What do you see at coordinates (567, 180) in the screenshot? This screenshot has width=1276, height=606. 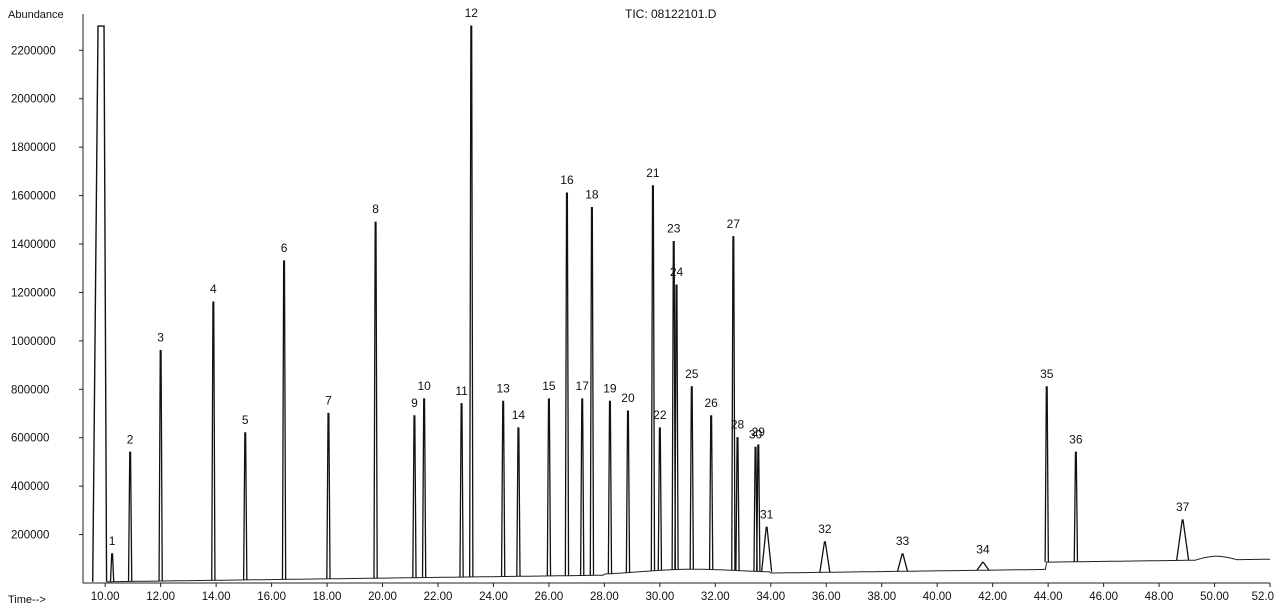 I see `peak-label-16: 16` at bounding box center [567, 180].